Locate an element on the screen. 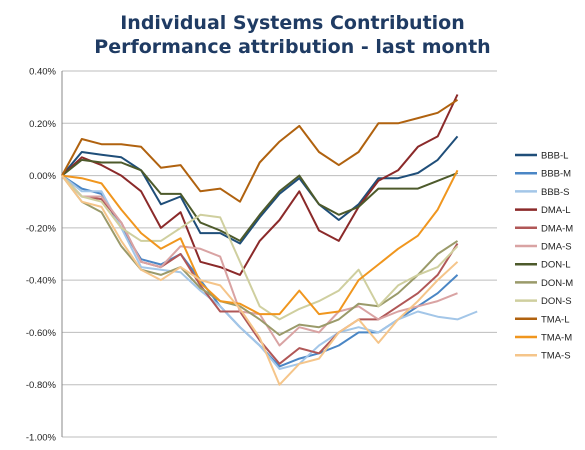 This screenshot has width=585, height=450. legend-label: TMA-L is located at coordinates (555, 319).